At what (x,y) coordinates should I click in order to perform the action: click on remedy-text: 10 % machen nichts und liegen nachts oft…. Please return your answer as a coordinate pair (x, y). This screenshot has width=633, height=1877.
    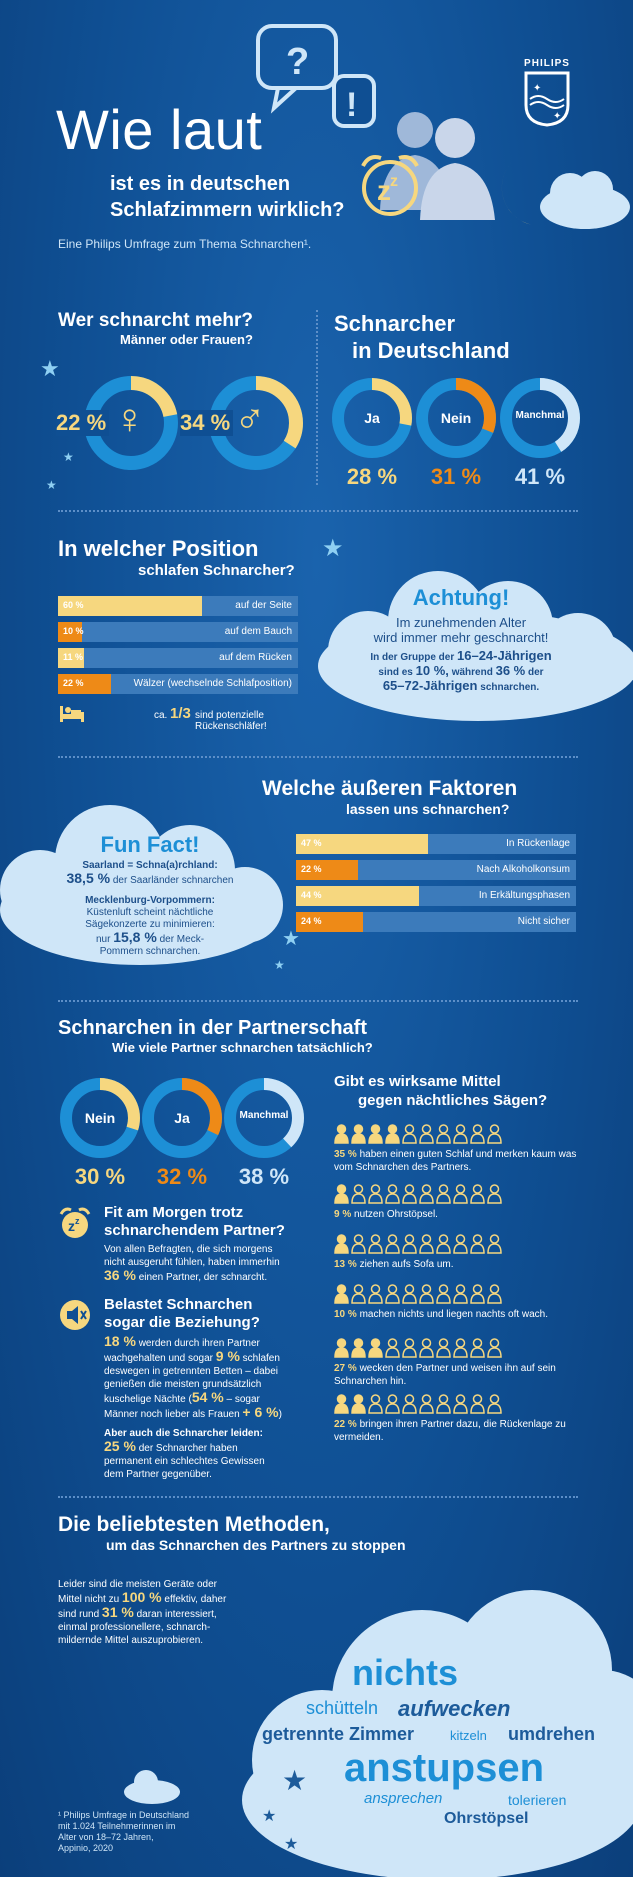
    Looking at the image, I should click on (464, 1314).